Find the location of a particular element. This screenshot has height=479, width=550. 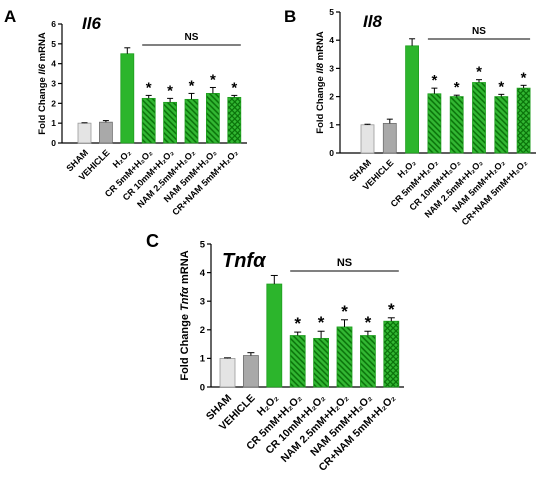

y-axis-label: Fold Change Tnfα mRNA is located at coordinates (185, 315).